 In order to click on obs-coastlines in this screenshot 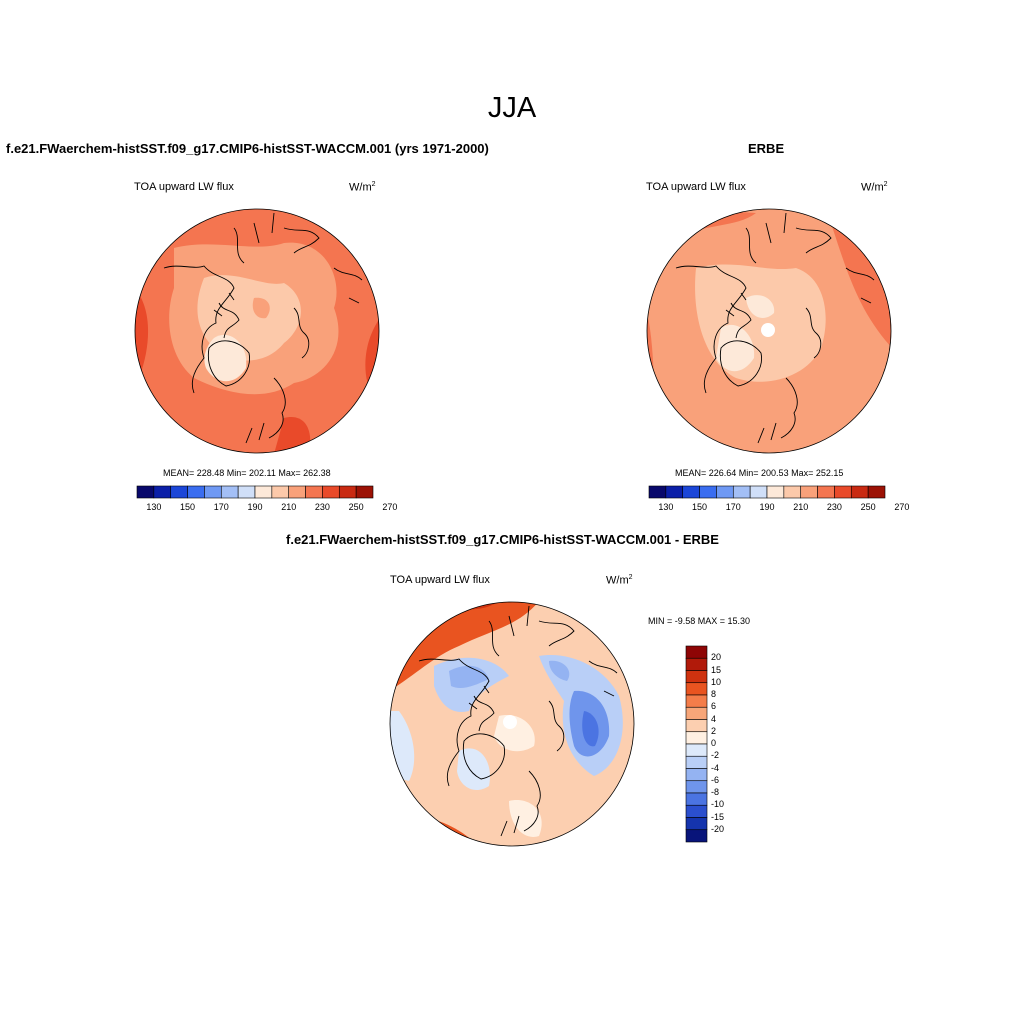, I will do `click(775, 328)`.